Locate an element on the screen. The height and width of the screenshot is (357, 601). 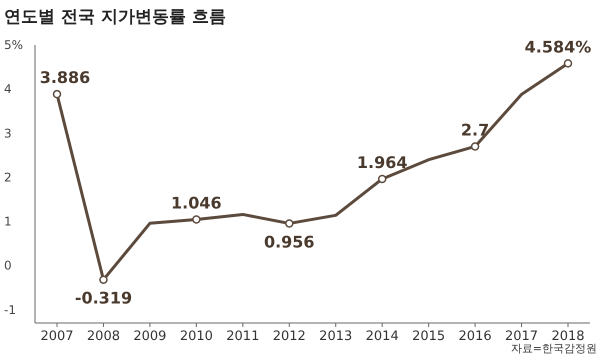
text: 자료=한국감정원 is located at coordinates (553, 348).